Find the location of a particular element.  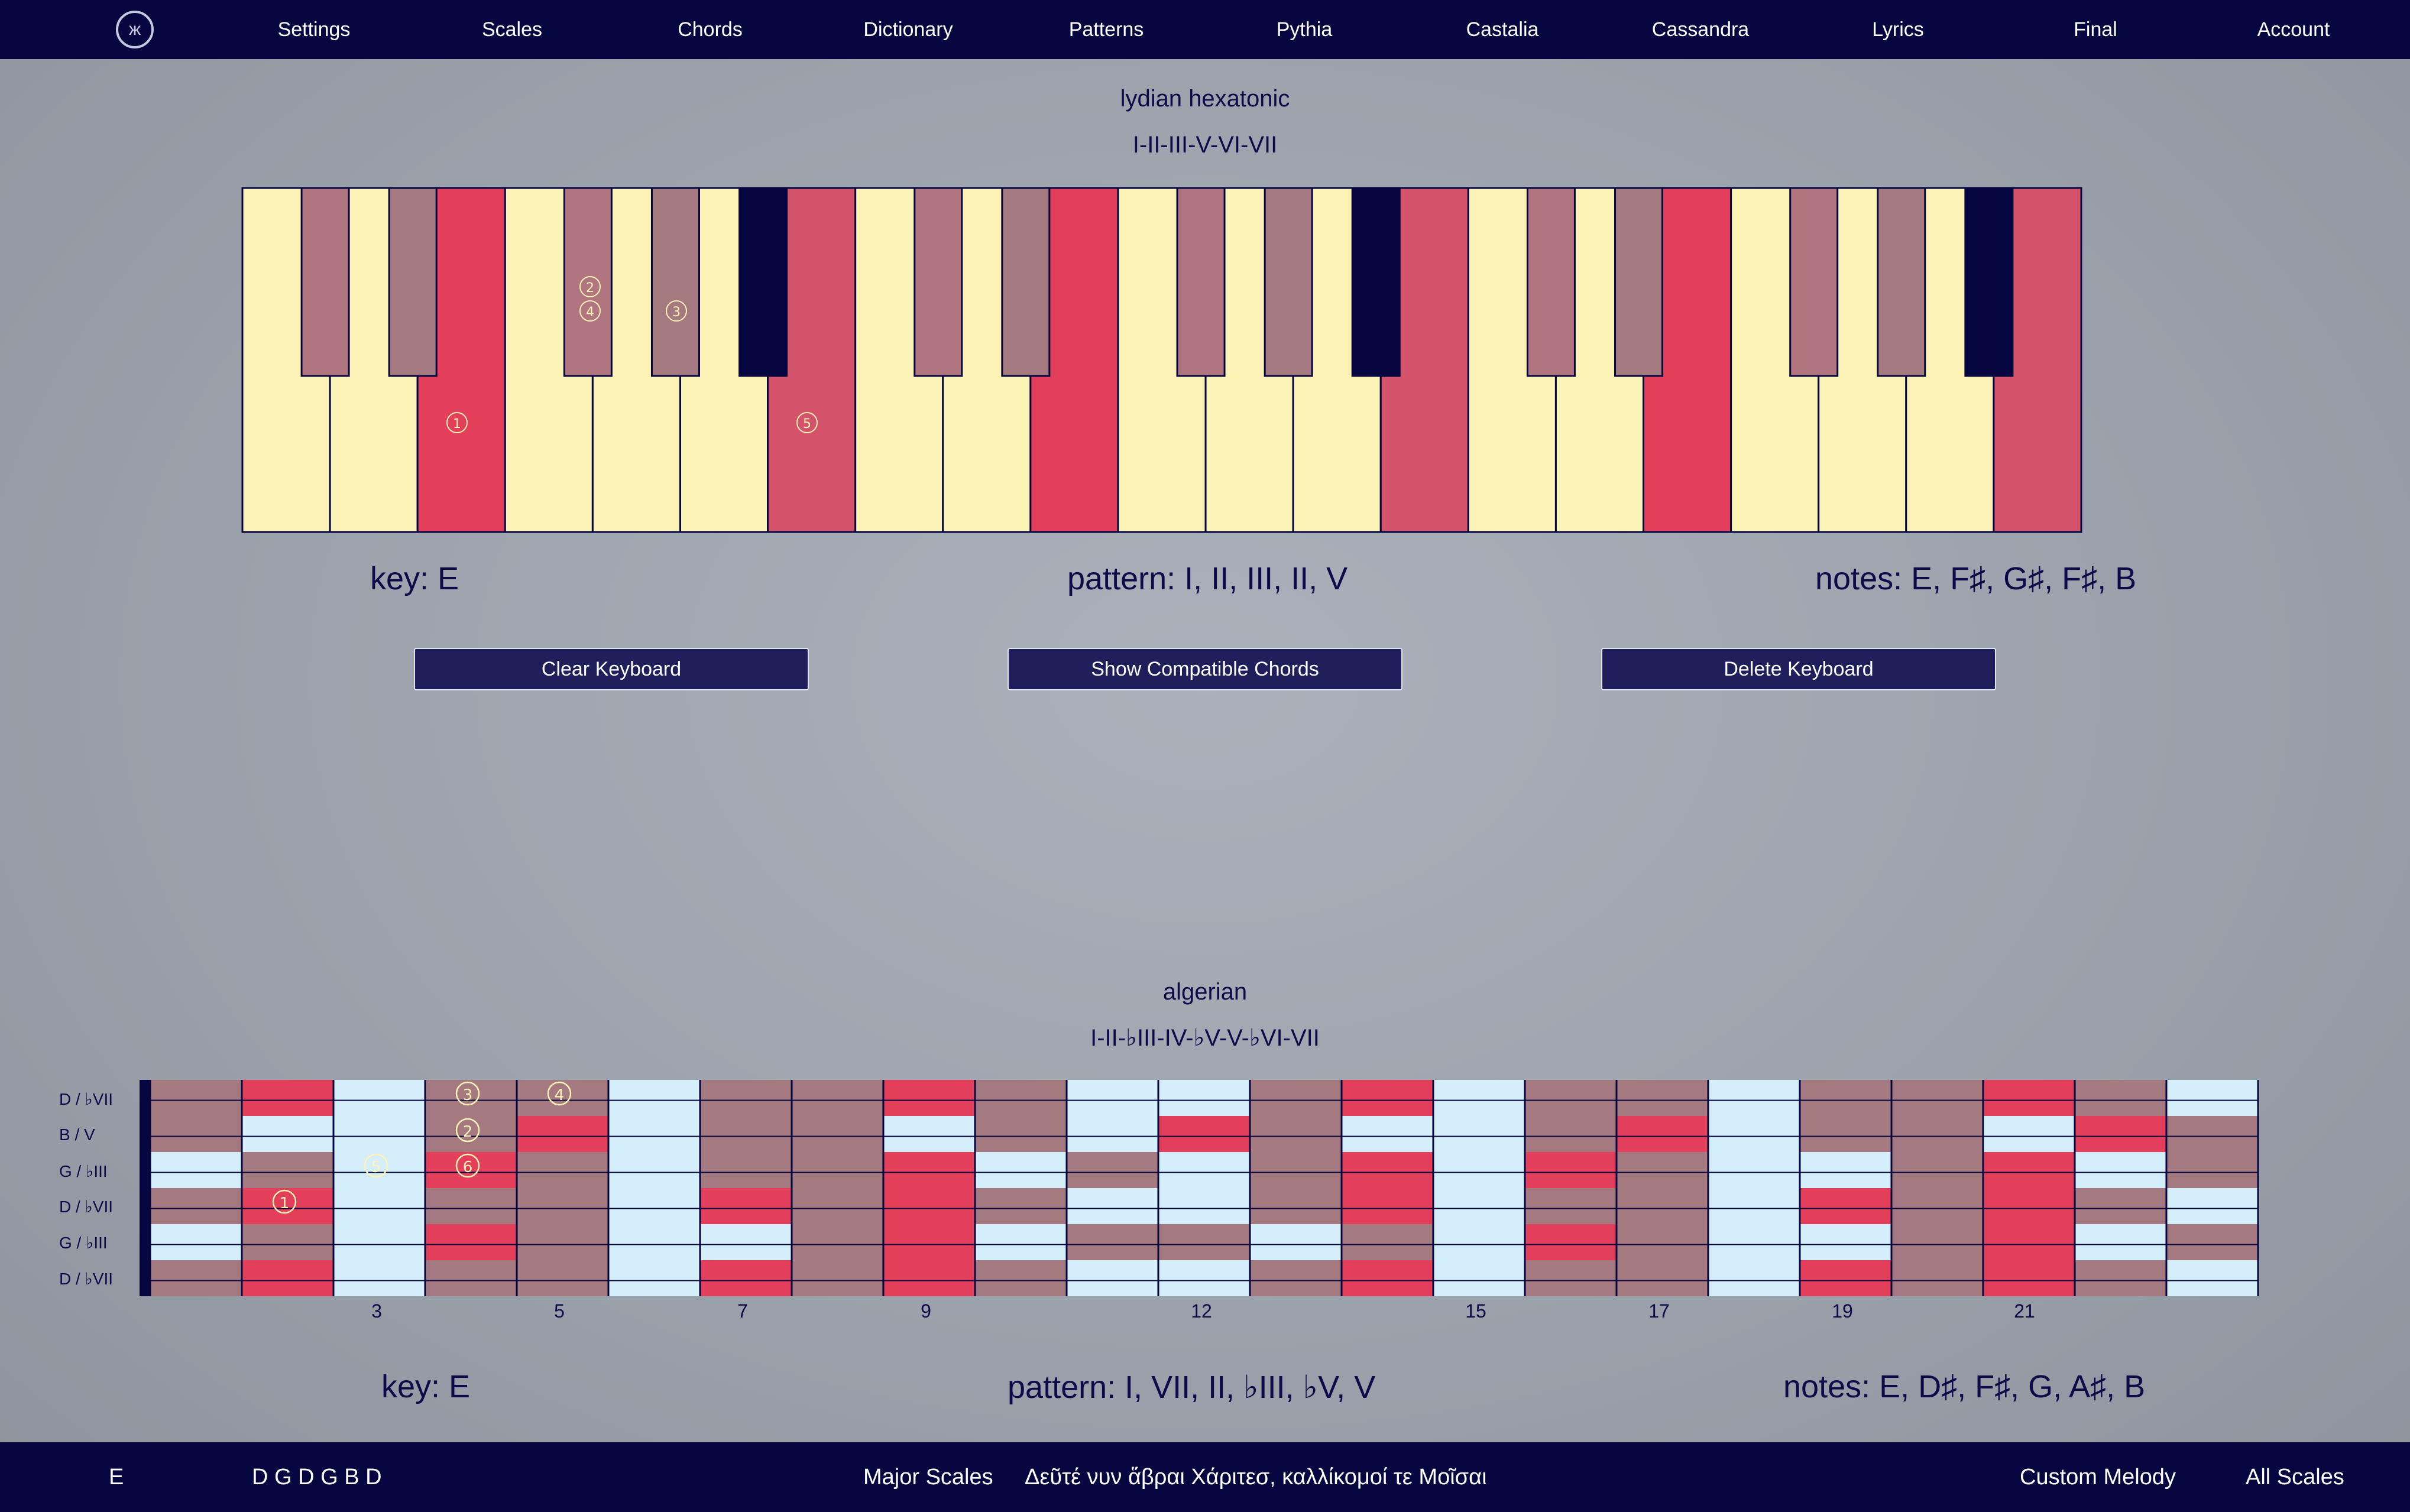

nav-patterns: Patterns is located at coordinates (1106, 30).